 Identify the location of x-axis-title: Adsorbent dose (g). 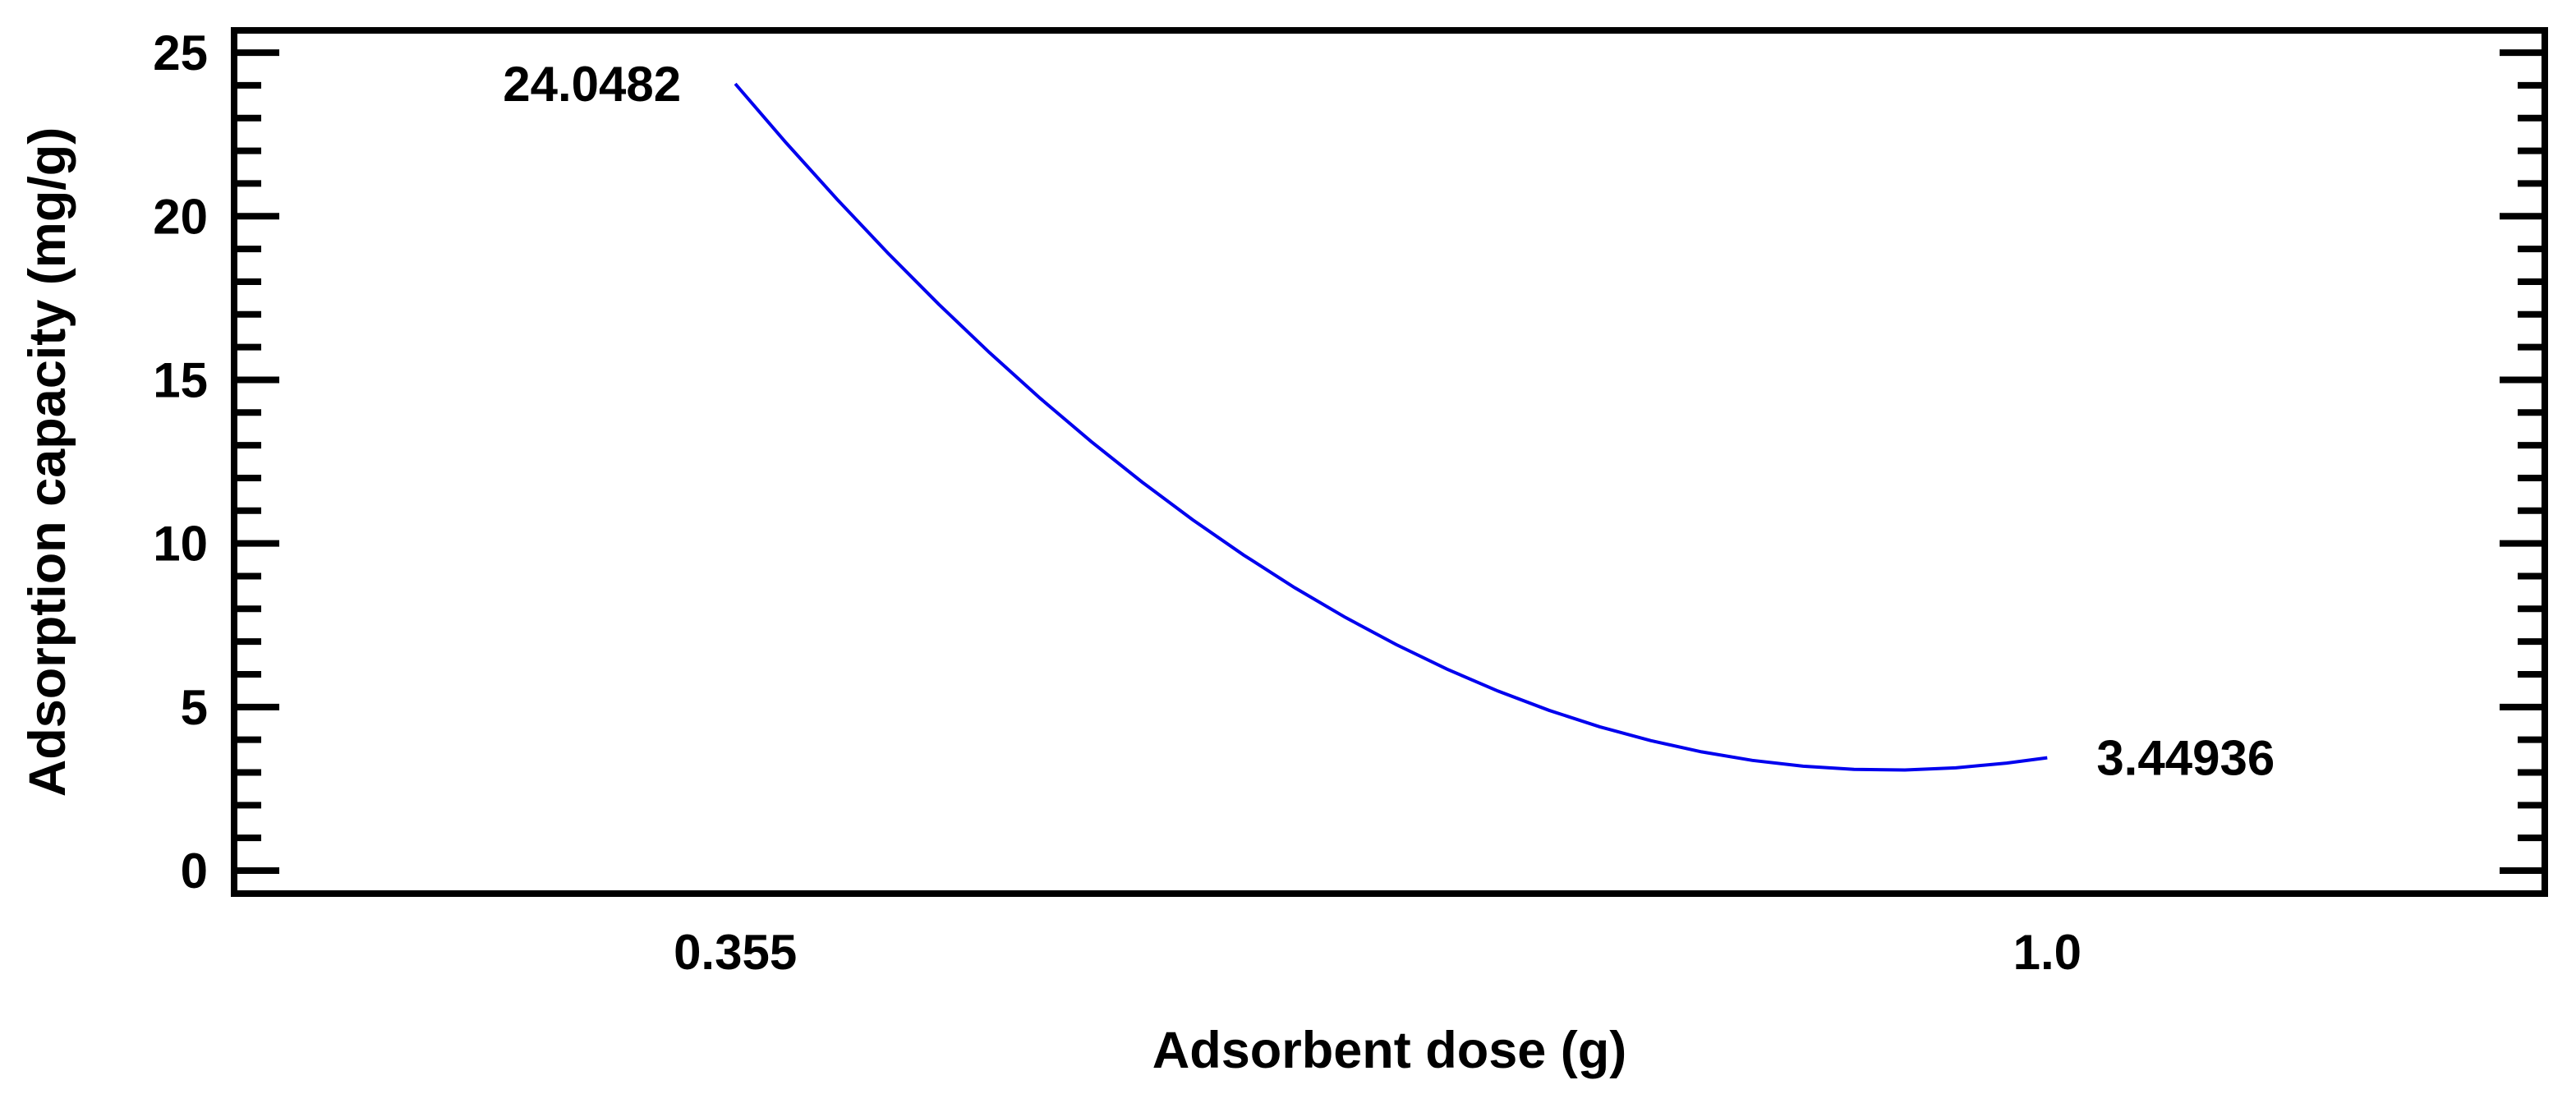
(1389, 1050).